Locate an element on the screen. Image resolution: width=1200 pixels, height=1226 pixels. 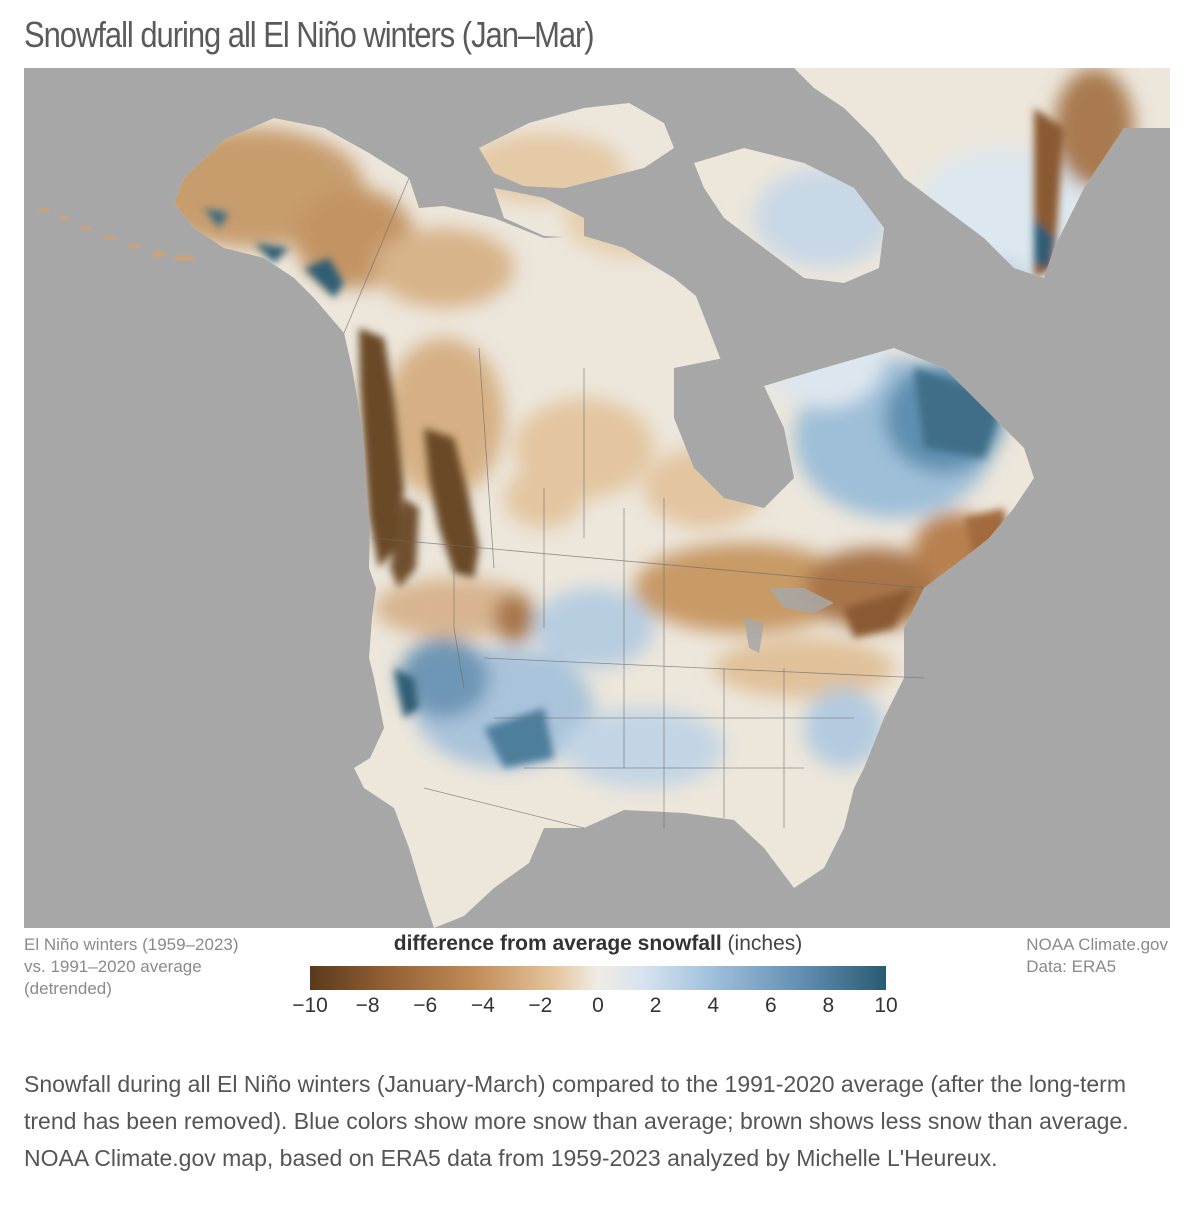
legend-tick-label: −8 is located at coordinates (367, 1005).